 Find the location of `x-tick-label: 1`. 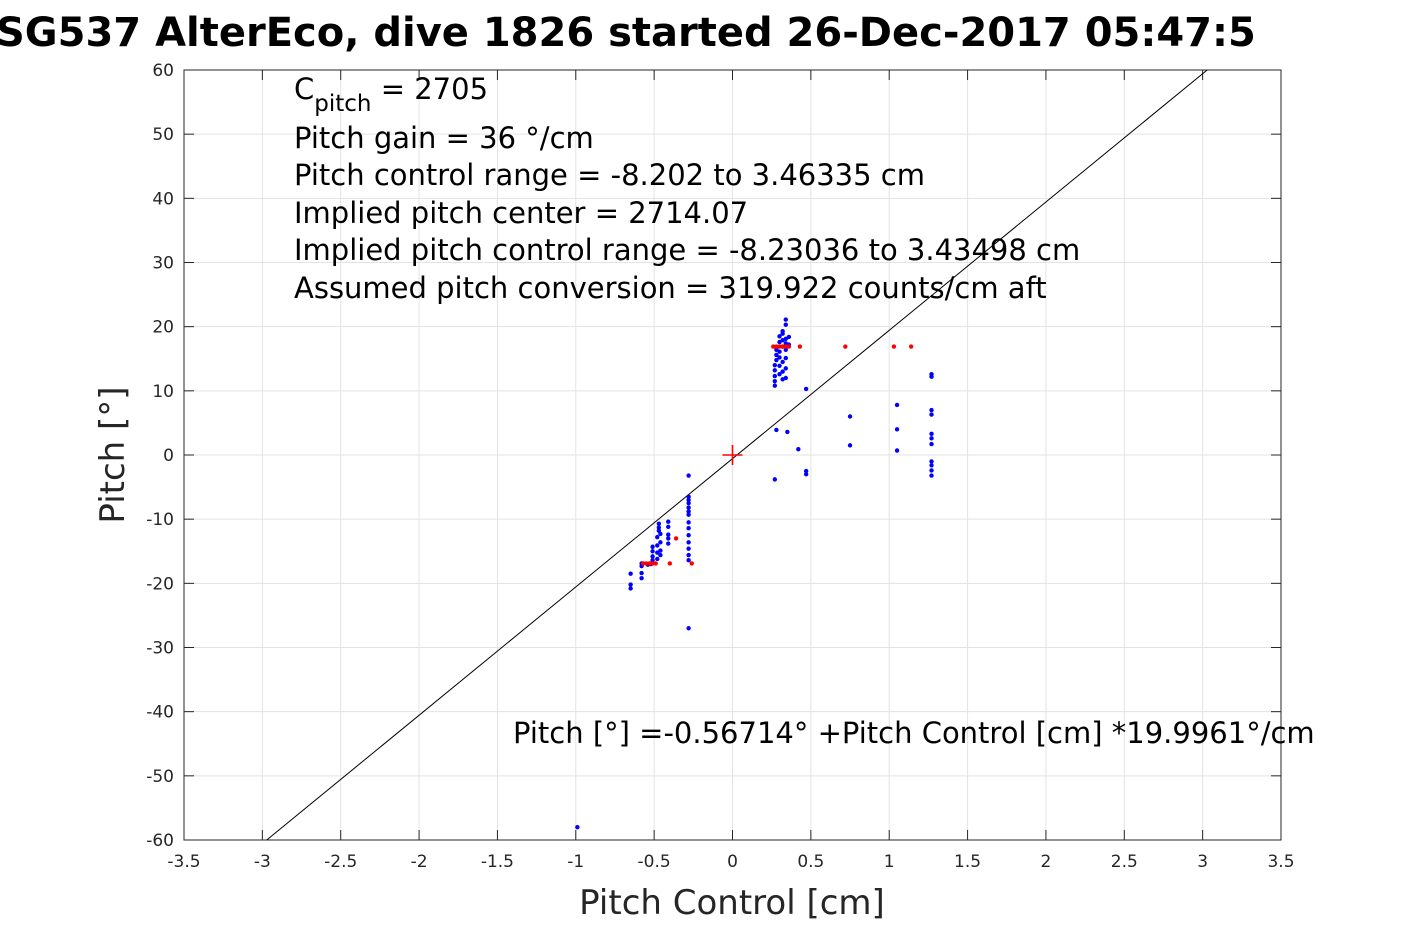

x-tick-label: 1 is located at coordinates (889, 862).